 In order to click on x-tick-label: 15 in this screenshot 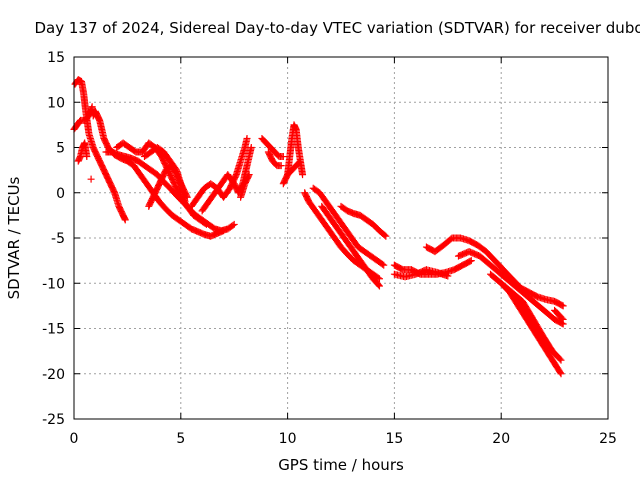, I will do `click(394, 439)`.